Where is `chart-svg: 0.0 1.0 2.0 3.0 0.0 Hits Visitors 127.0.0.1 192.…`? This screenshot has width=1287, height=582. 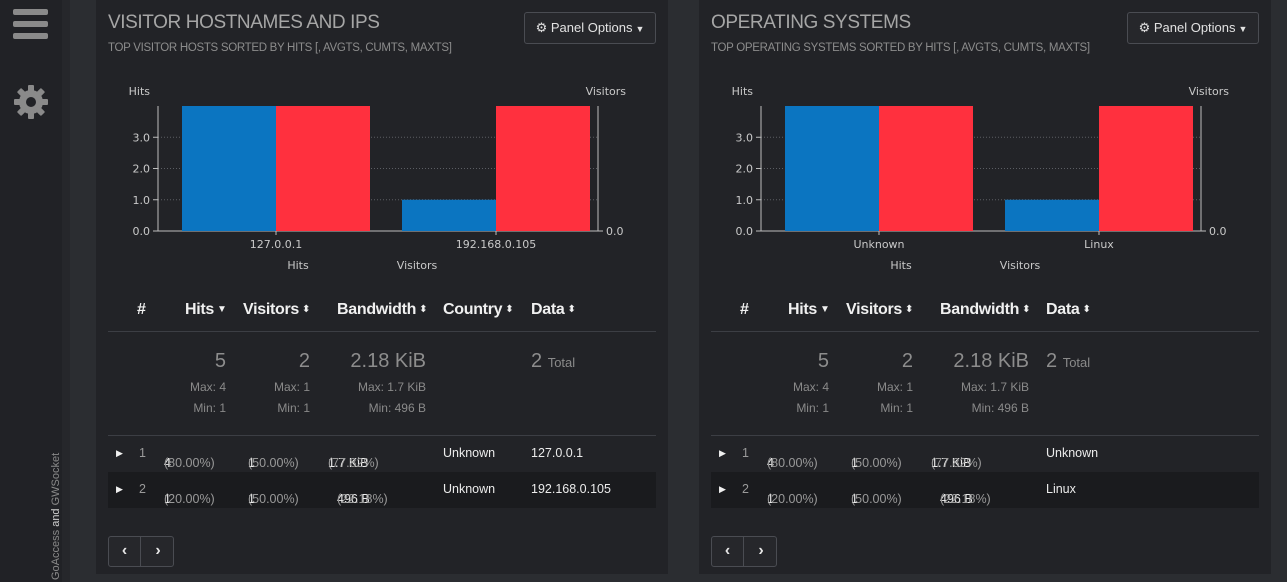
chart-svg: 0.0 1.0 2.0 3.0 0.0 Hits Visitors 127.0.0.1 192.… is located at coordinates (378, 178).